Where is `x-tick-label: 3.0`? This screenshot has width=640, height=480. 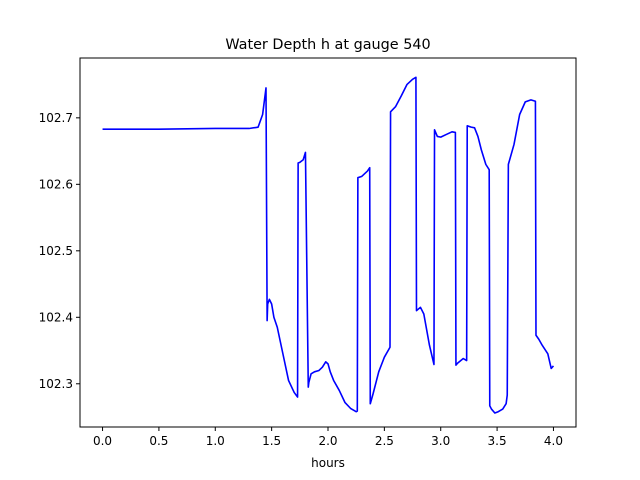 x-tick-label: 3.0 is located at coordinates (440, 441).